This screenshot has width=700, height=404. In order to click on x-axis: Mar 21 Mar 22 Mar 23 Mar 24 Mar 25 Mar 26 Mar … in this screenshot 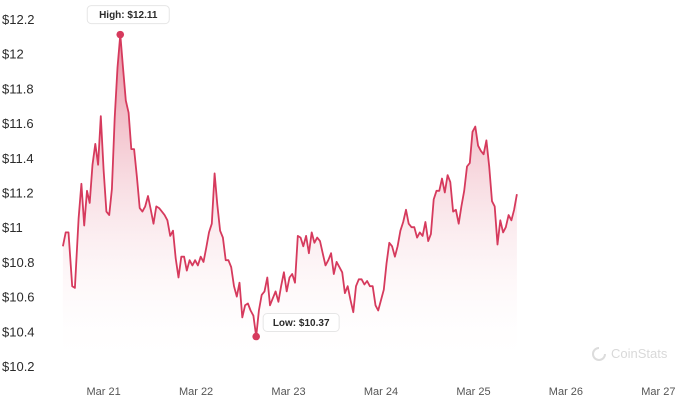, I will do `click(380, 392)`.